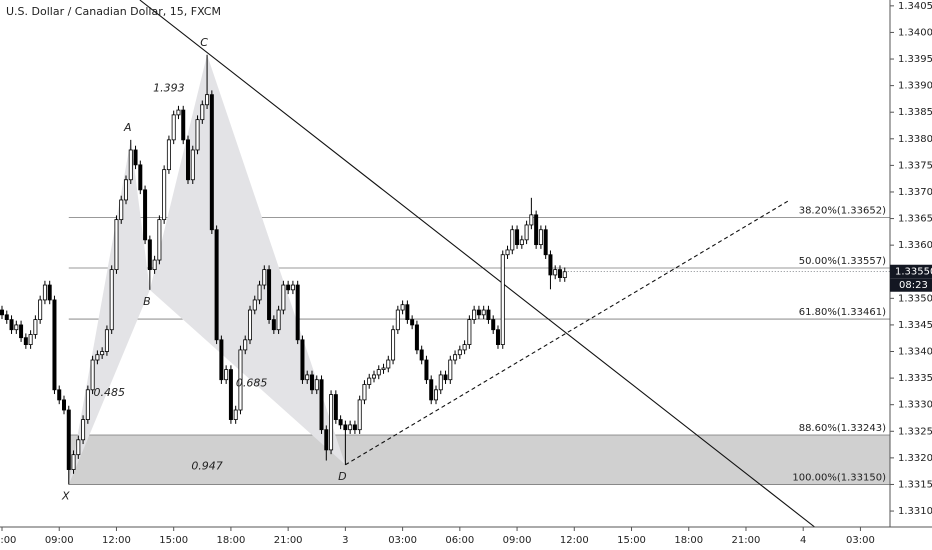 The image size is (932, 550). I want to click on pattern-ratio: 0.947, so click(207, 466).